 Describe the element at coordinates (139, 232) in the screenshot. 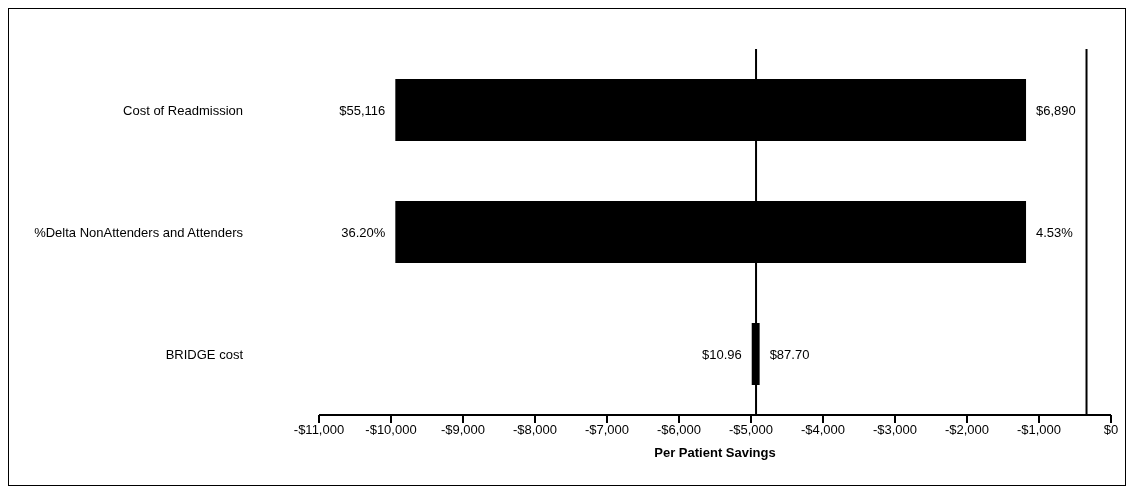

I see `y-tick-label: %Delta NonAttenders and Attenders` at that location.